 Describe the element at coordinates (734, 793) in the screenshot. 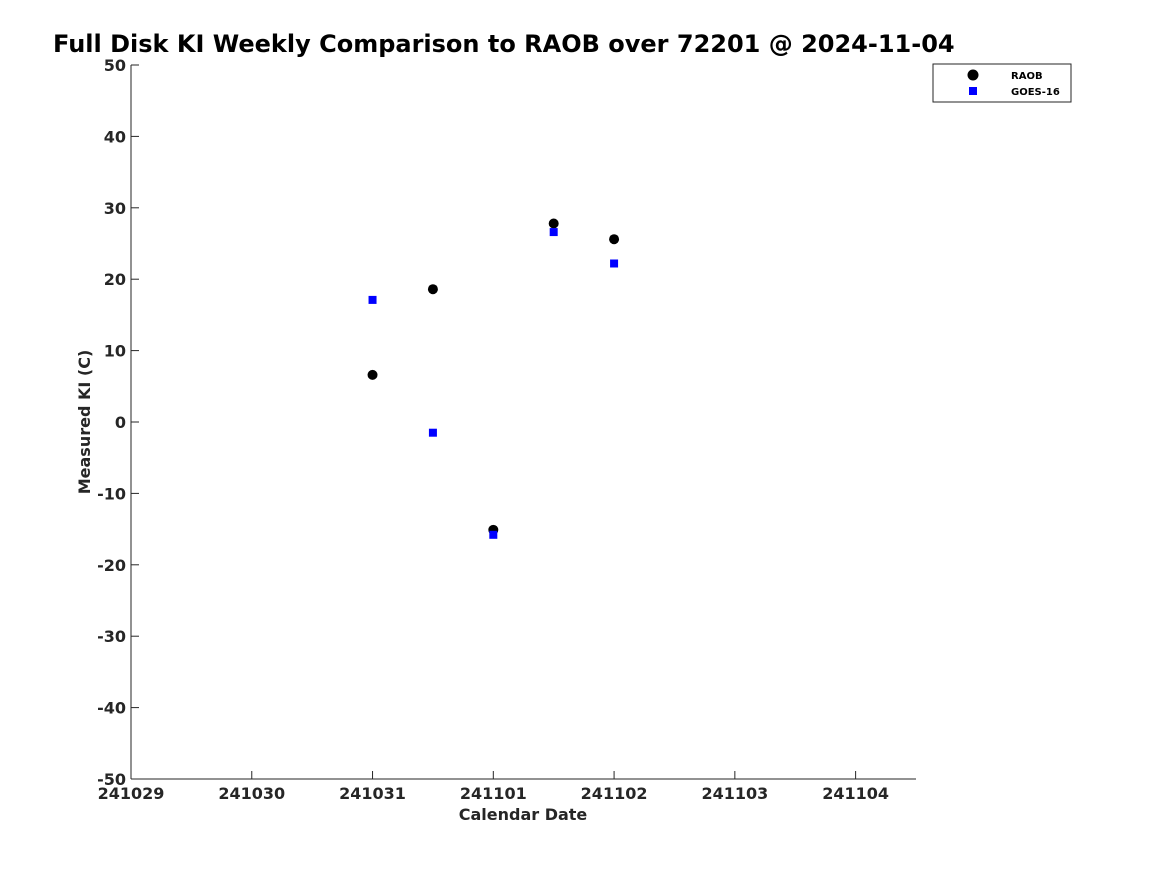

I see `x-tick-label: 241103` at that location.